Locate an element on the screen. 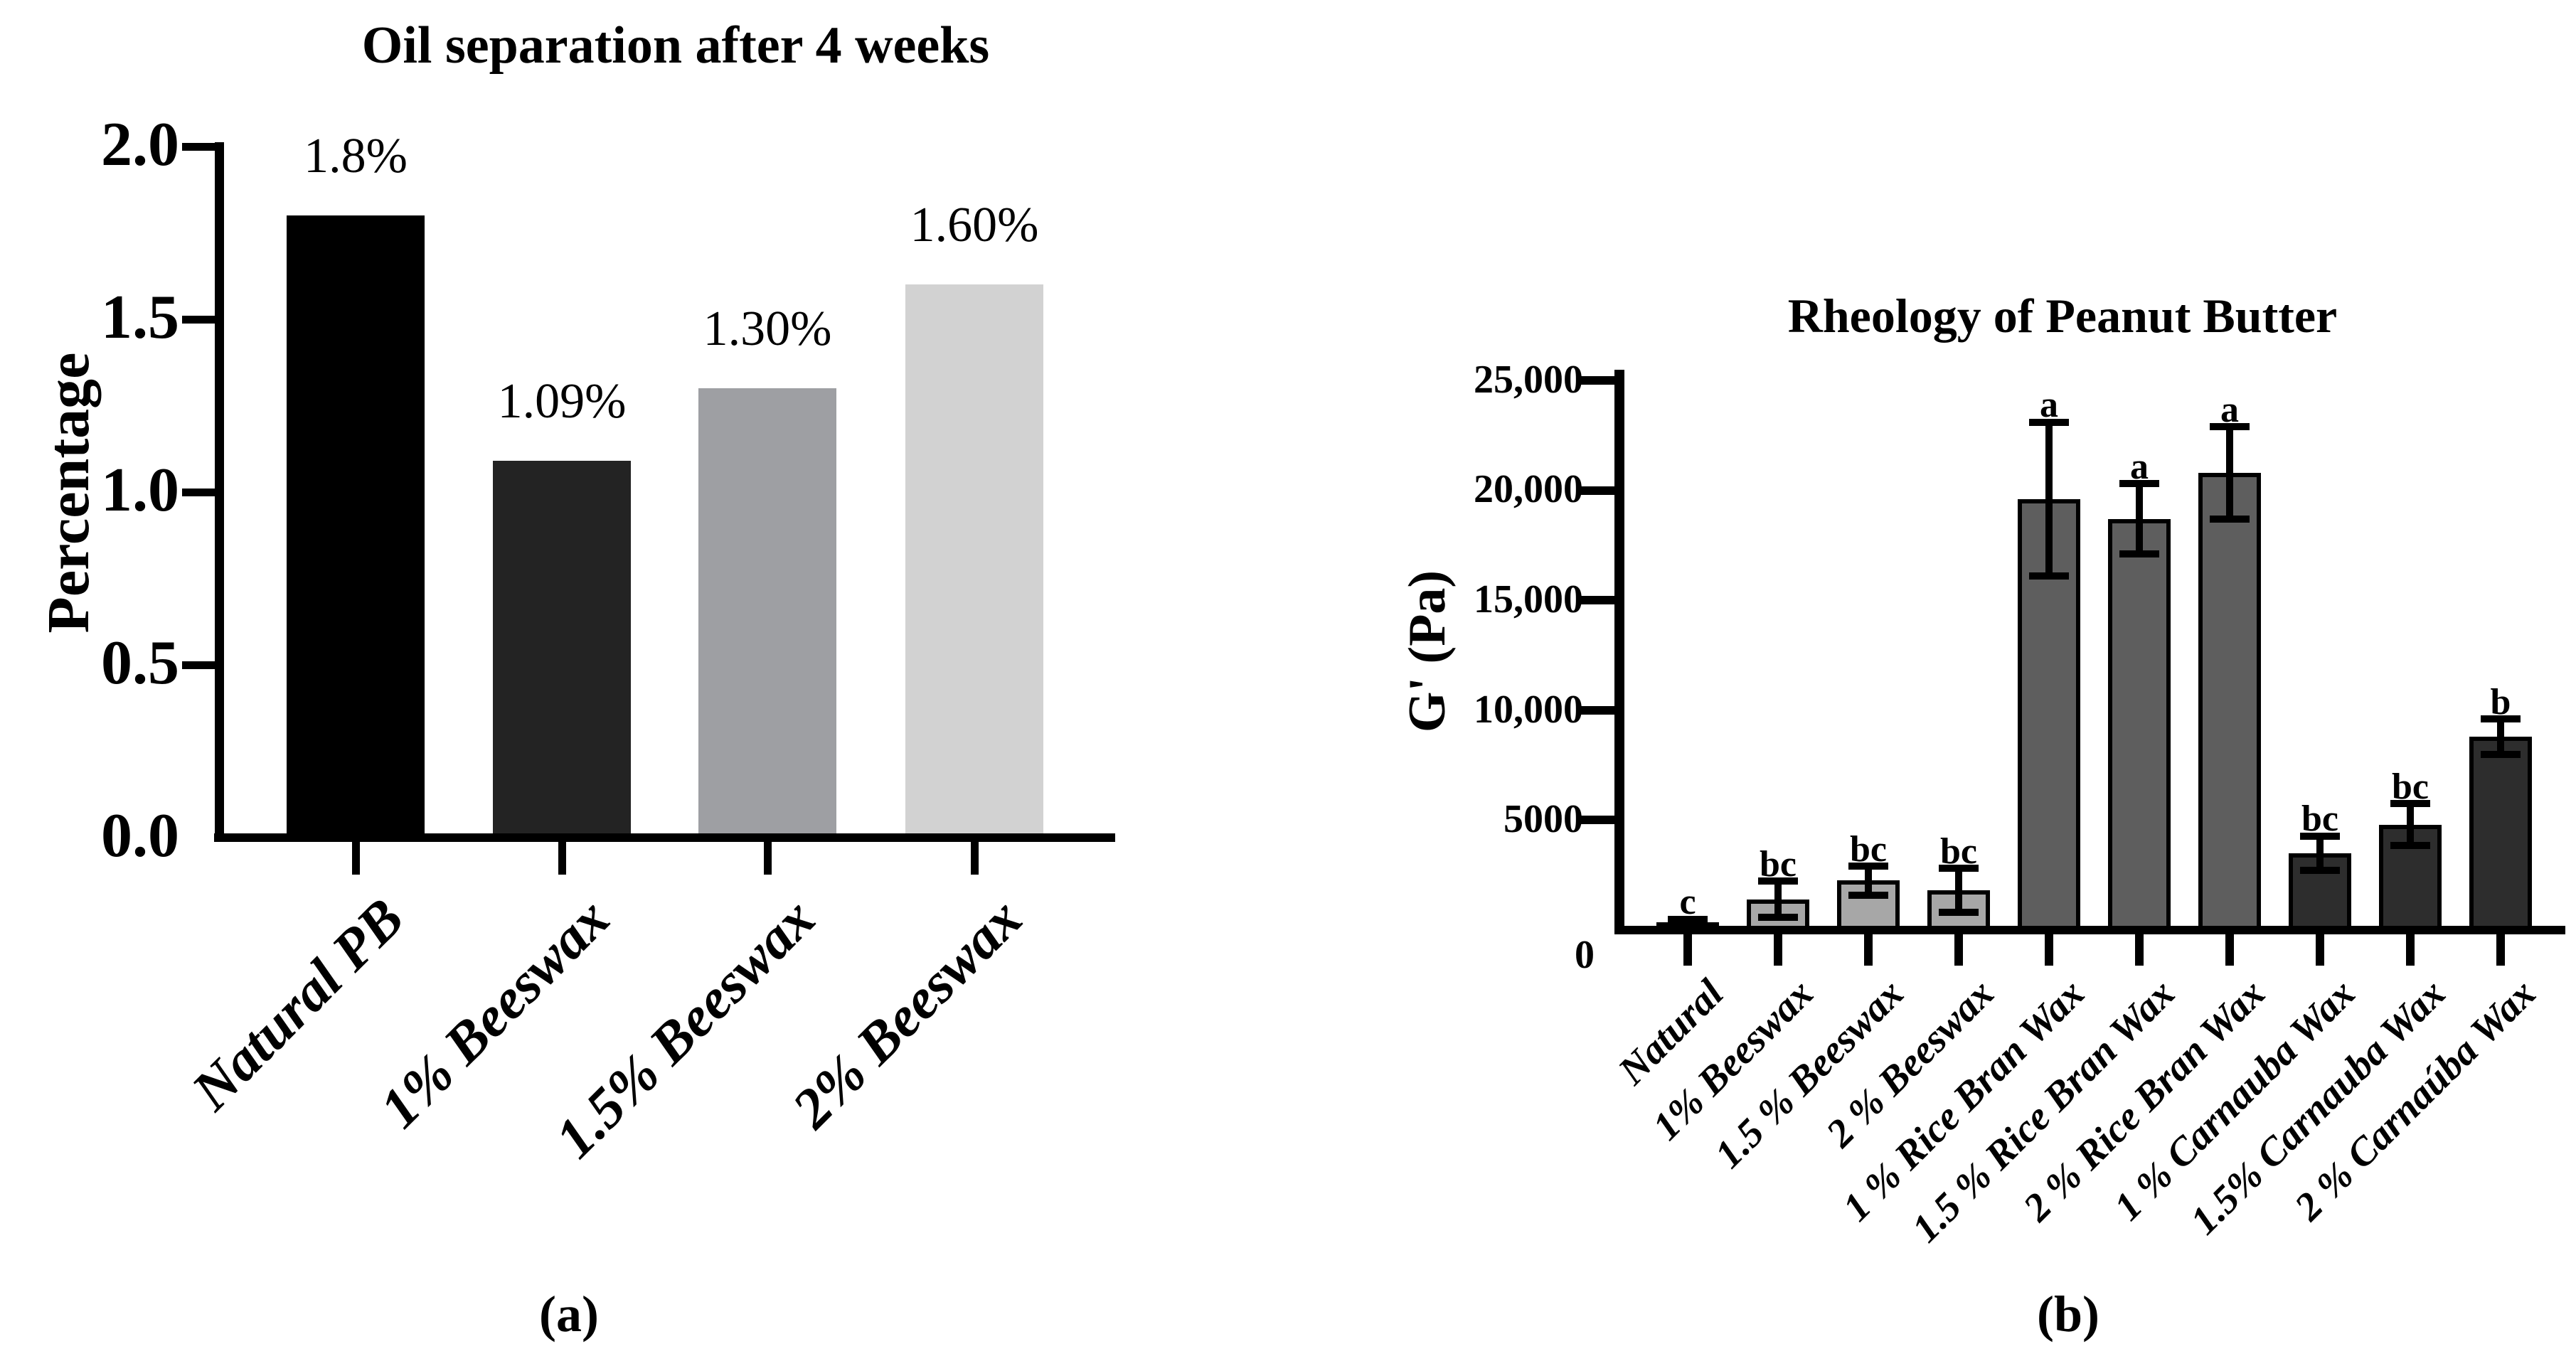  caption-b: (b) is located at coordinates (2068, 1314).